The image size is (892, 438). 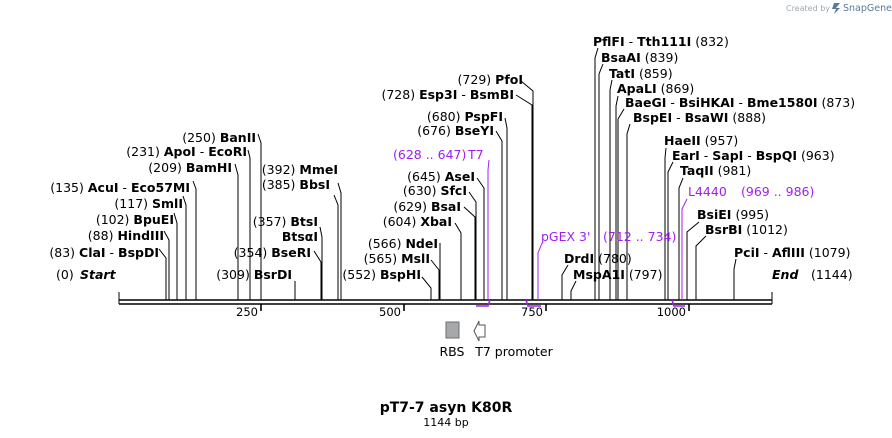 I want to click on enzyme-eari: EarI - SapI - BspQI (963), so click(x=753, y=155).